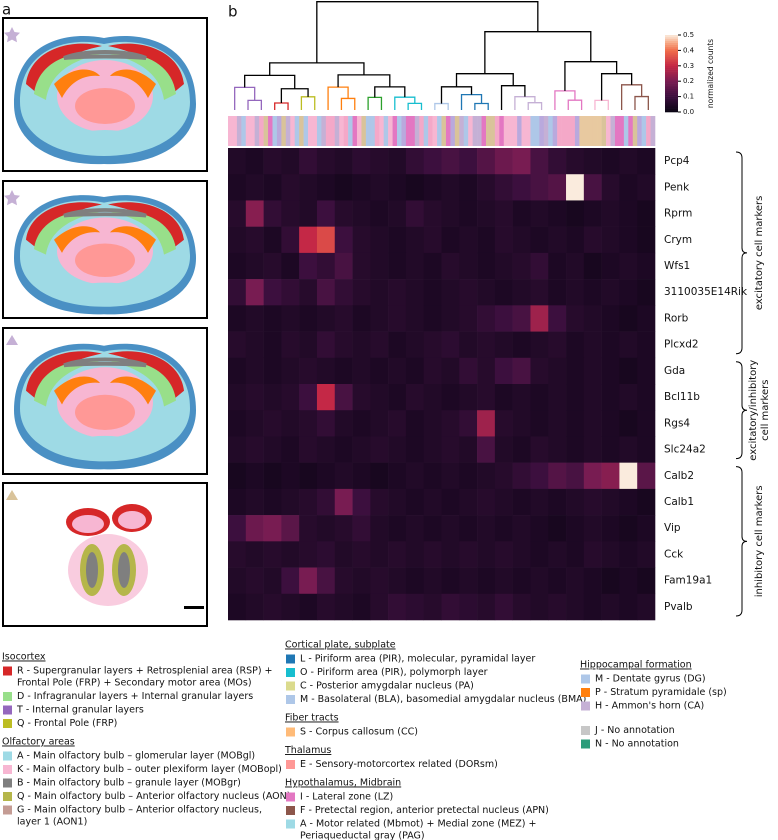  Describe the element at coordinates (307, 750) in the screenshot. I see `legend-heading: Thalamus` at that location.